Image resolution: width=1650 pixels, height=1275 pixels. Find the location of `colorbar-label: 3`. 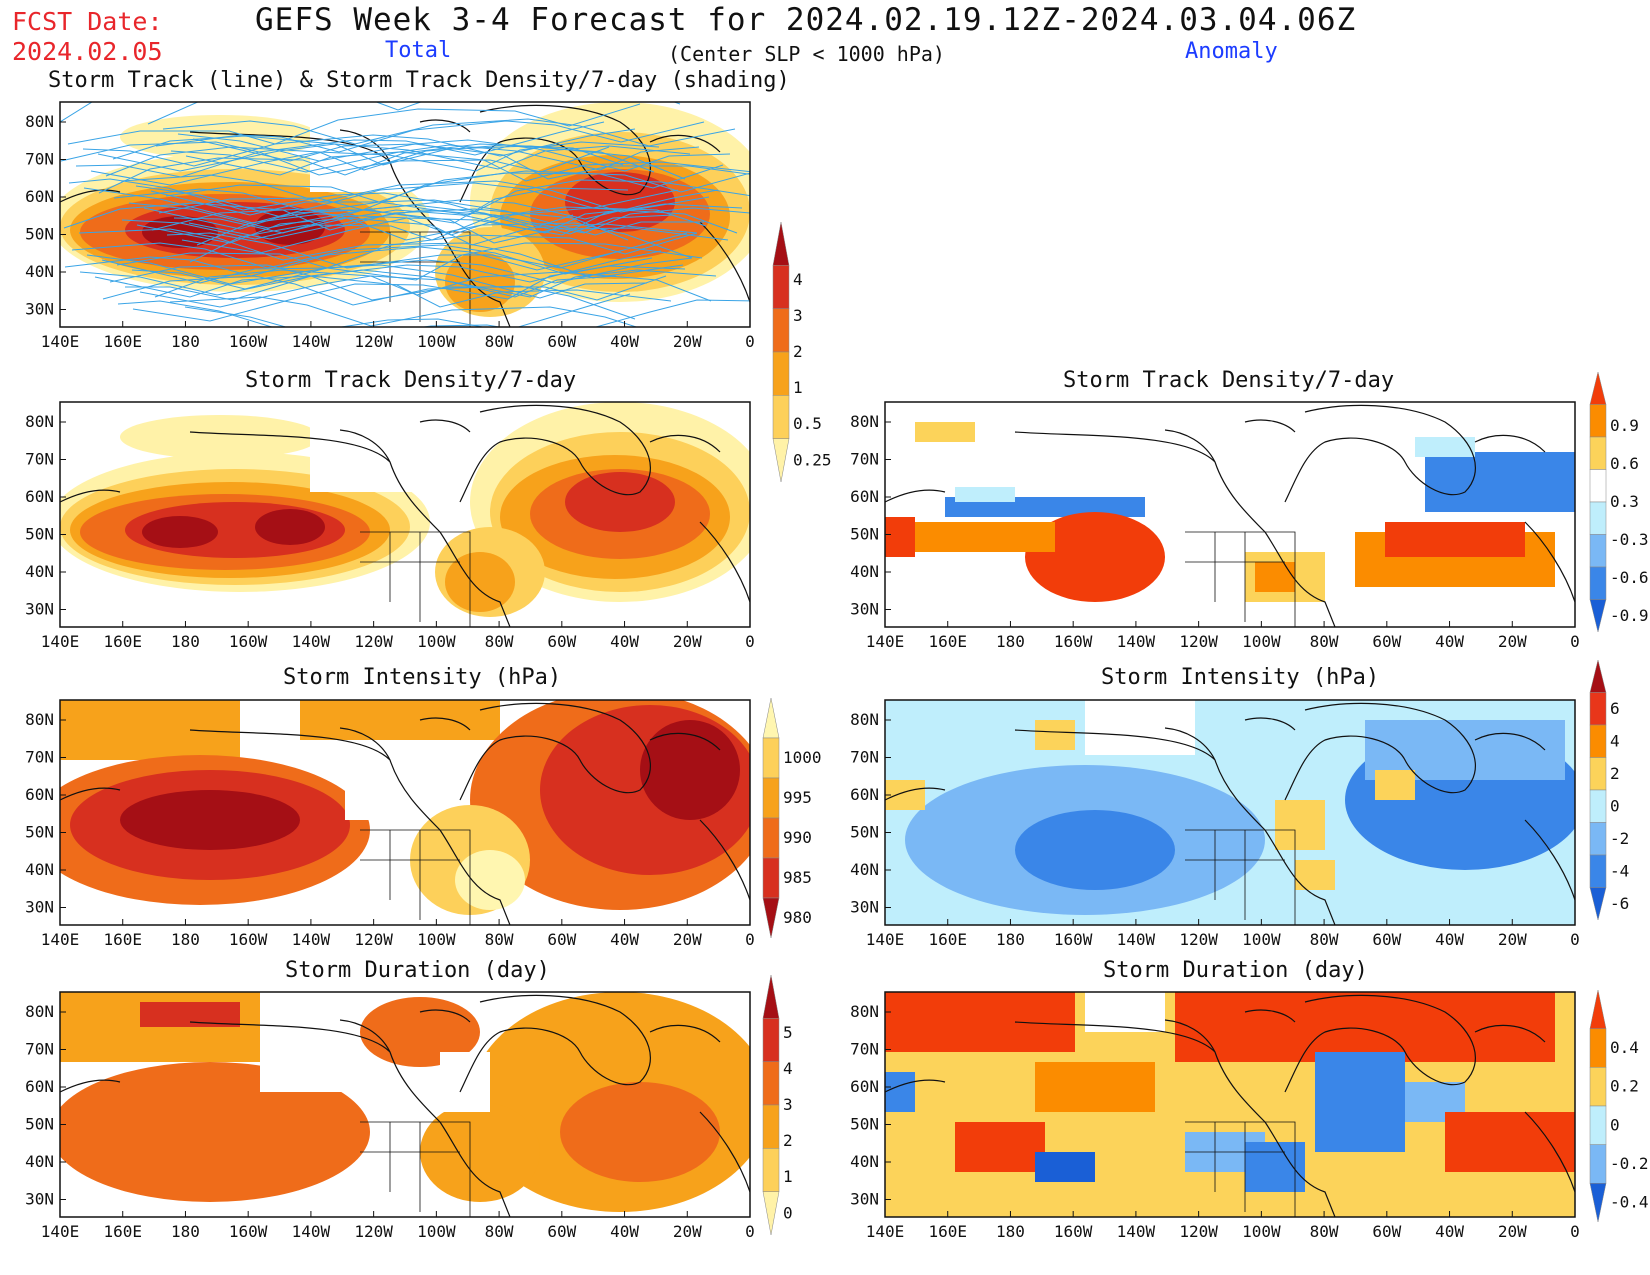

colorbar-label: 3 is located at coordinates (788, 1104).